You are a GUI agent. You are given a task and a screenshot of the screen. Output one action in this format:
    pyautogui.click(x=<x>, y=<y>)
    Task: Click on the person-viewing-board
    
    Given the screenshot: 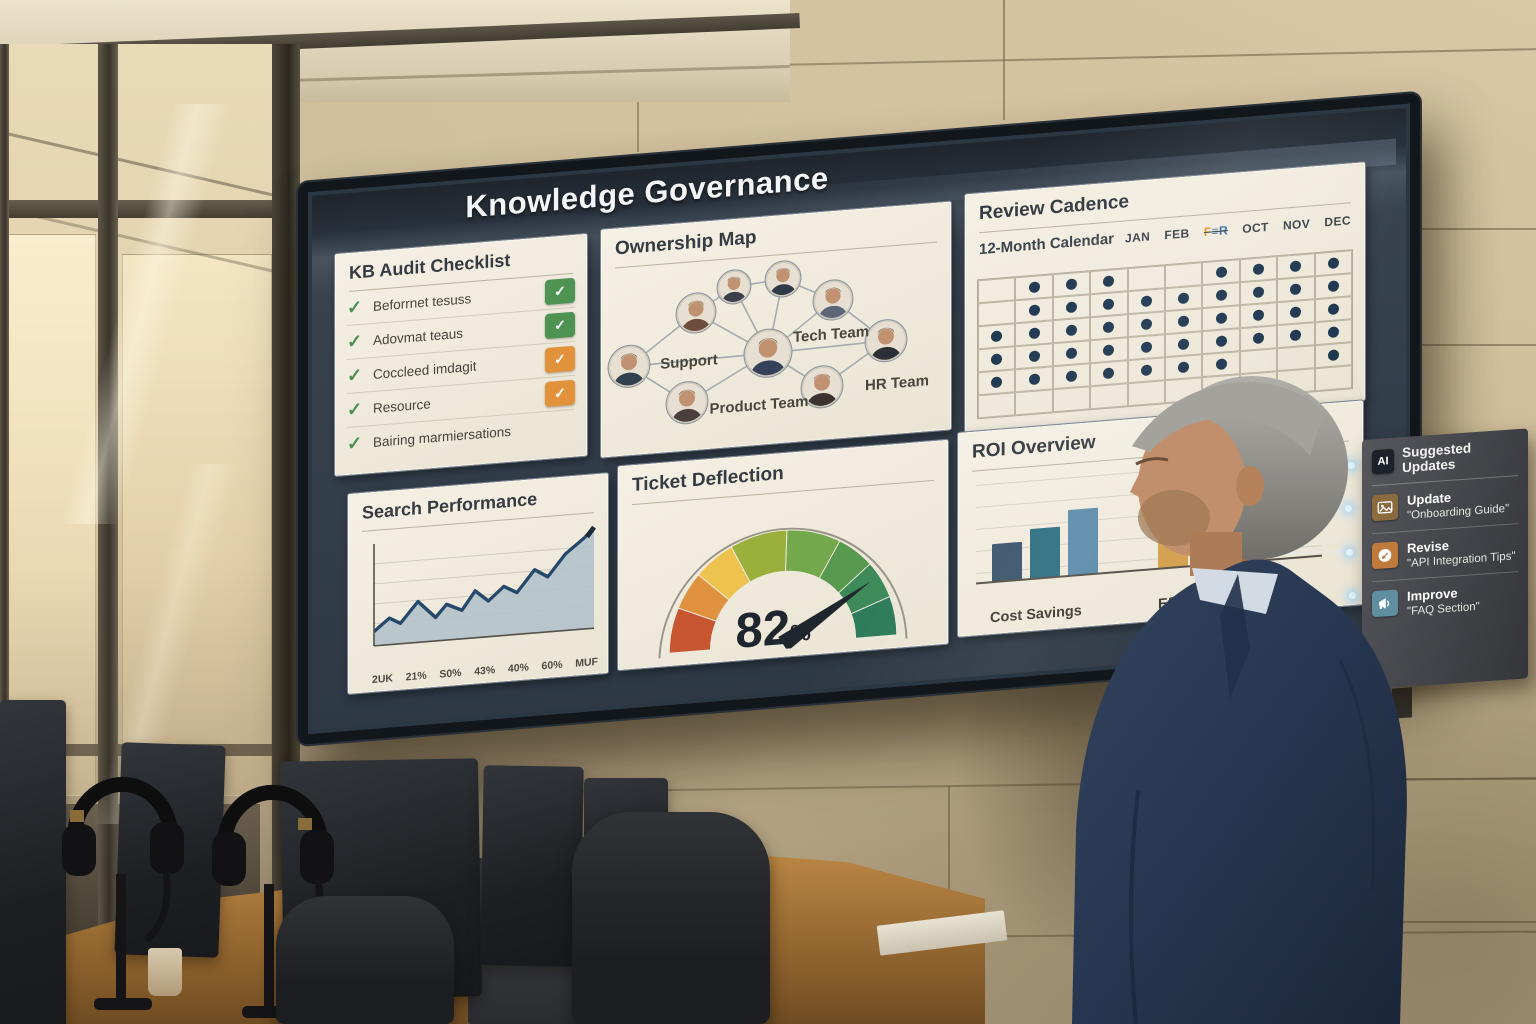 What is the action you would take?
    pyautogui.click(x=1239, y=700)
    